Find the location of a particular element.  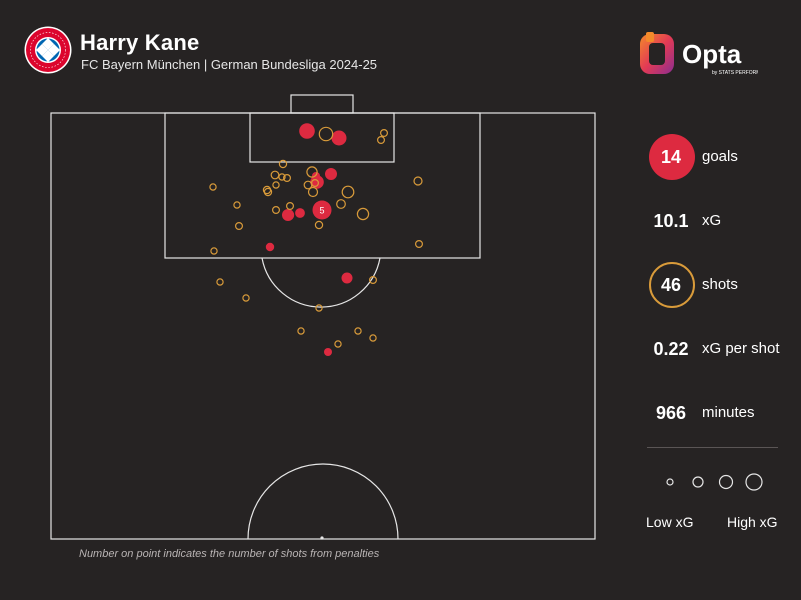

shots-value: 46 is located at coordinates (671, 285).